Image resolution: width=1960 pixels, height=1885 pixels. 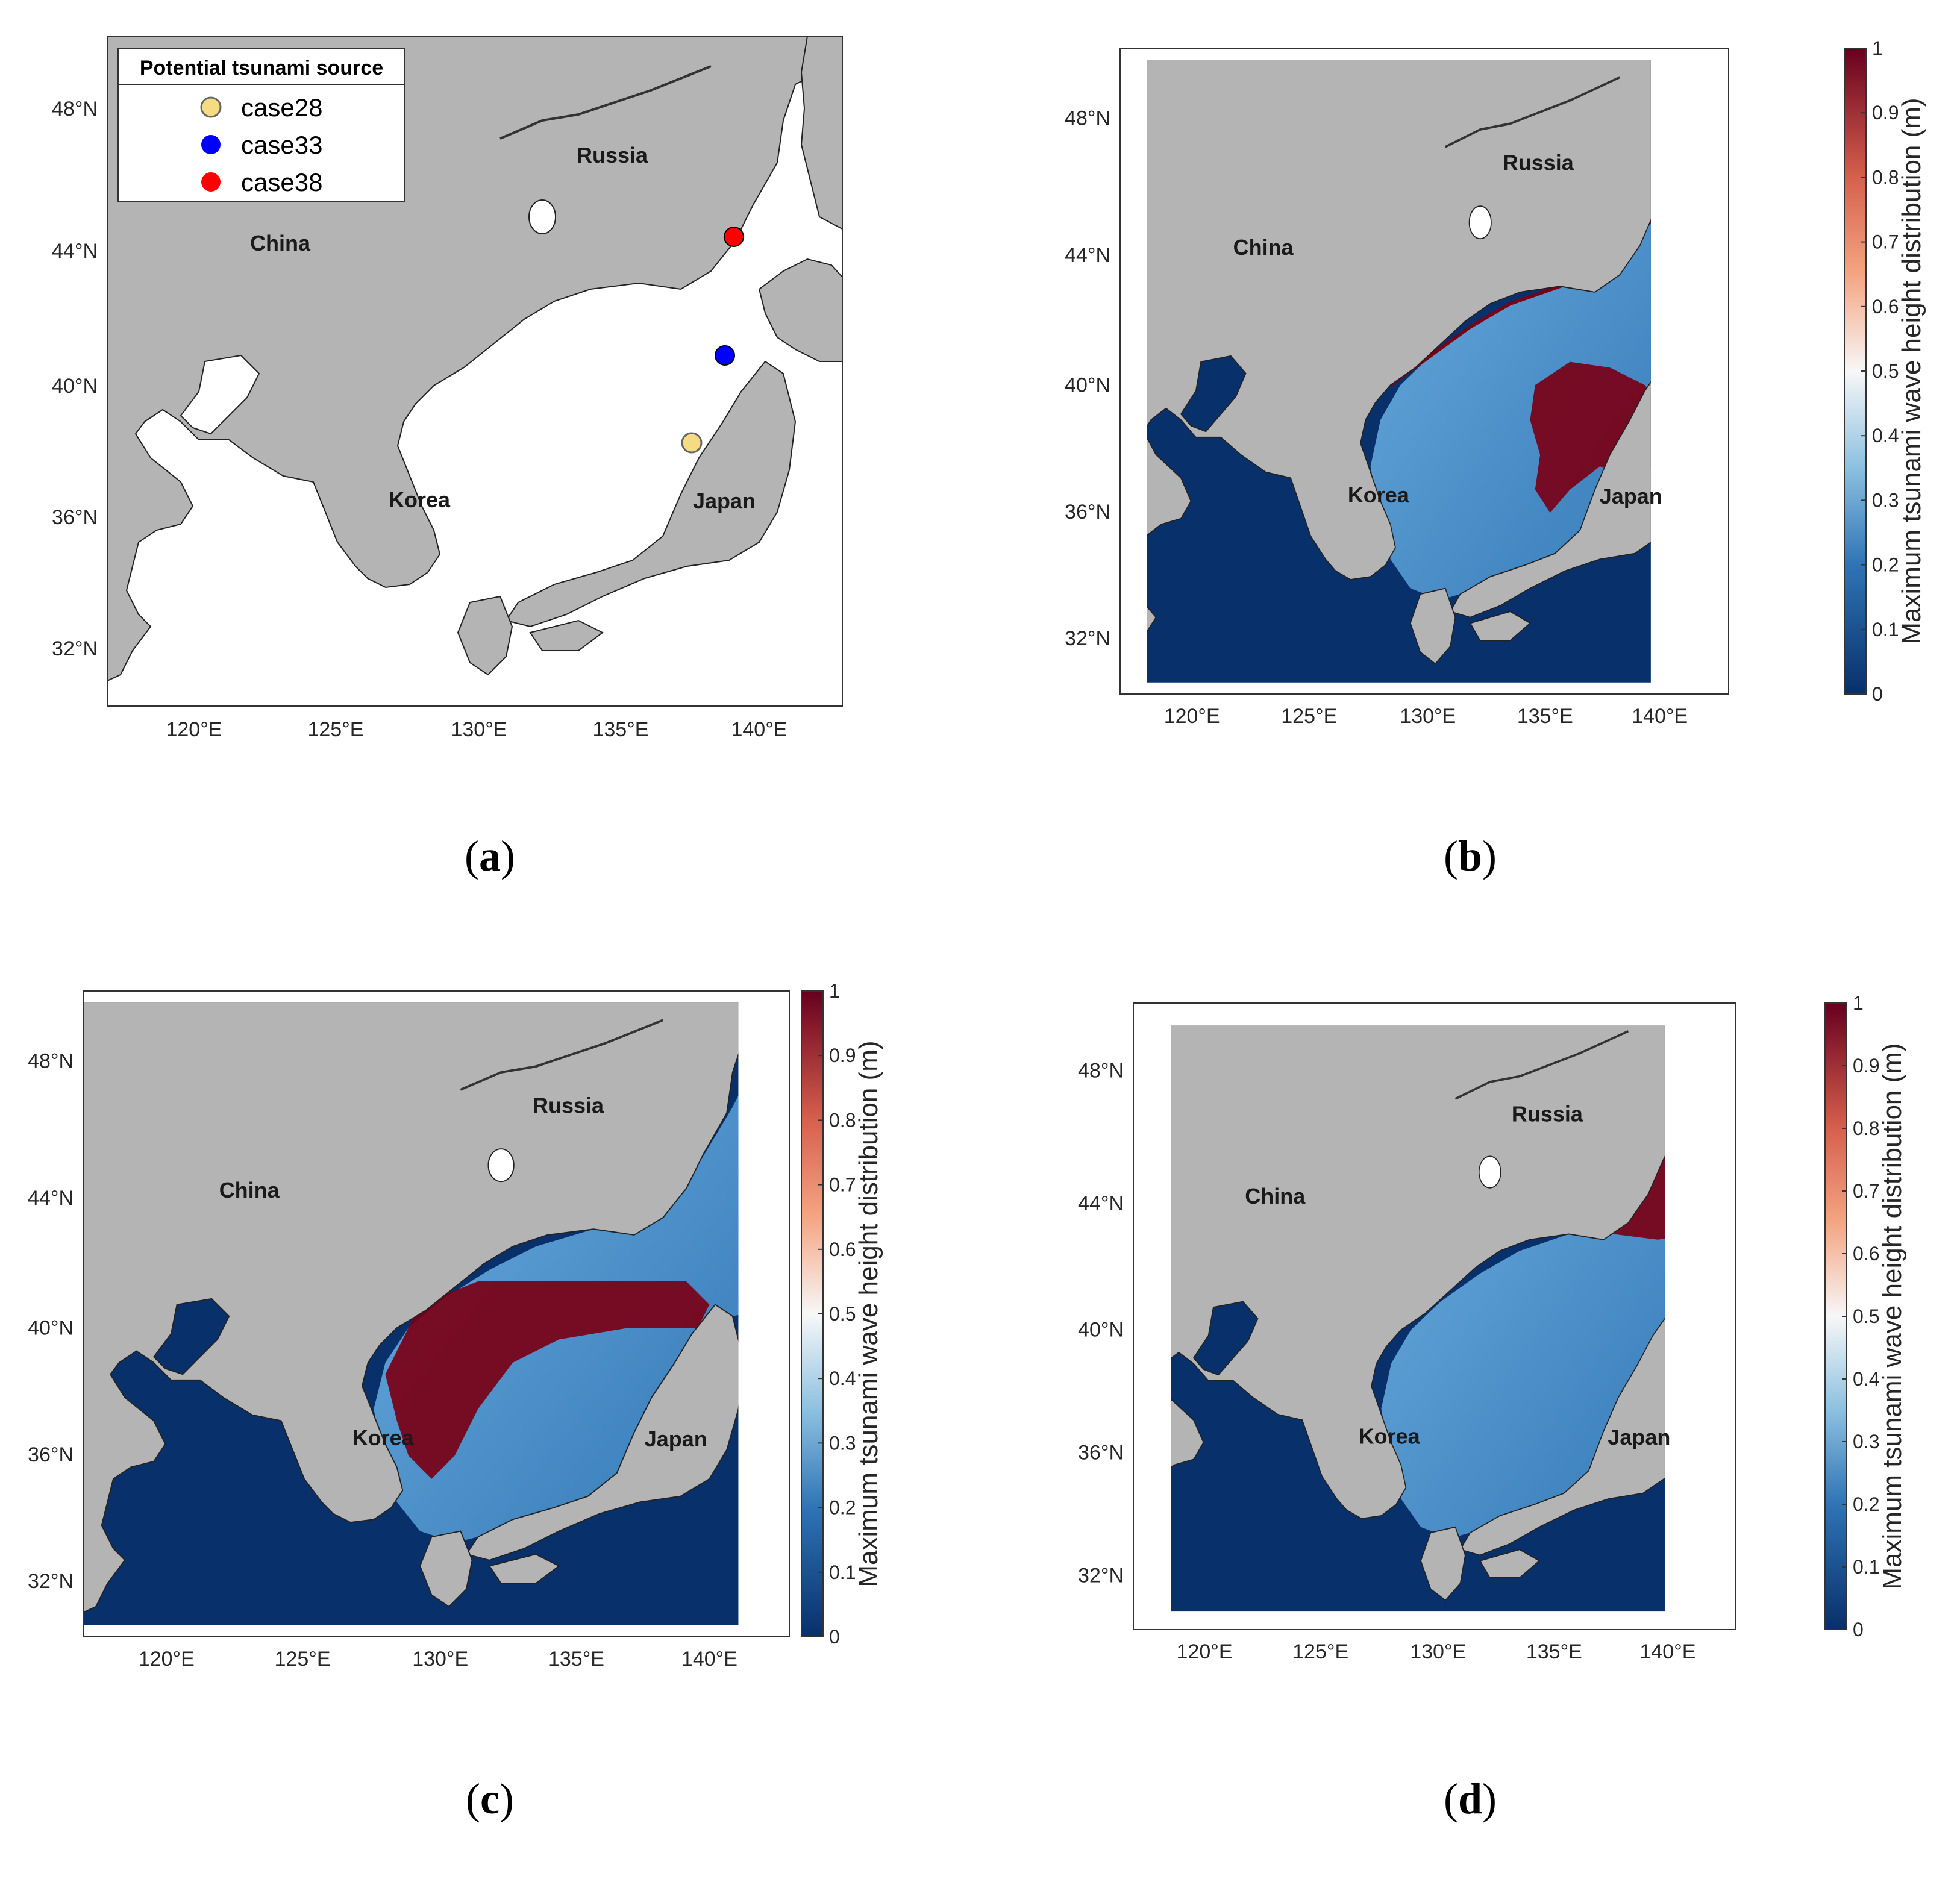 What do you see at coordinates (605, 102) in the screenshot?
I see `river` at bounding box center [605, 102].